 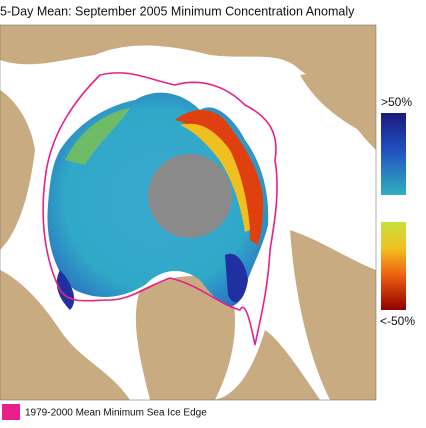 What do you see at coordinates (396, 102) in the screenshot?
I see `colorbar-max-label: >50%` at bounding box center [396, 102].